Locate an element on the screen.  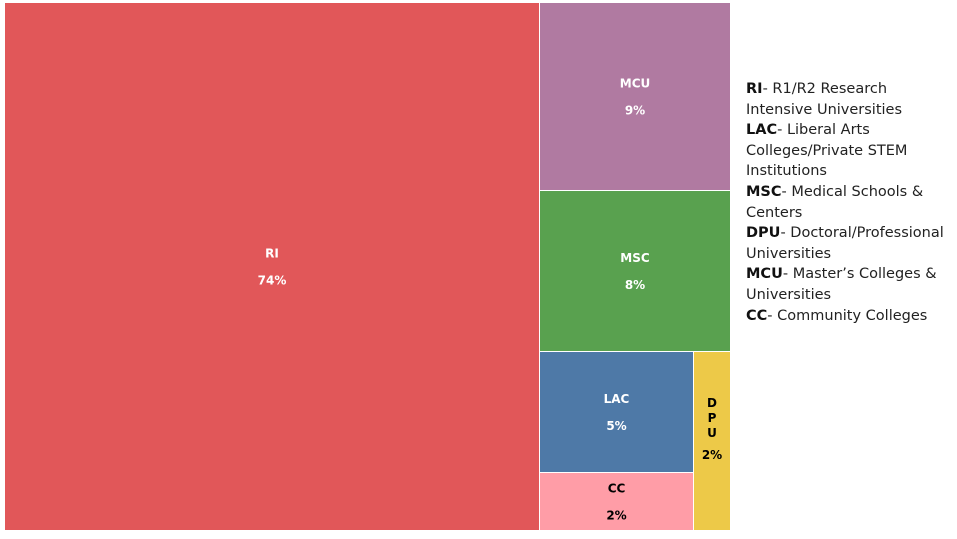
tile-msc-value: 8% is located at coordinates (635, 285).